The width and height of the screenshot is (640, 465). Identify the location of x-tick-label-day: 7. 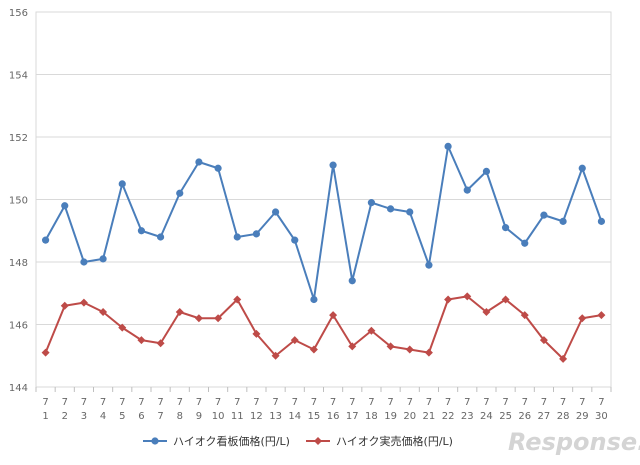
(160, 416).